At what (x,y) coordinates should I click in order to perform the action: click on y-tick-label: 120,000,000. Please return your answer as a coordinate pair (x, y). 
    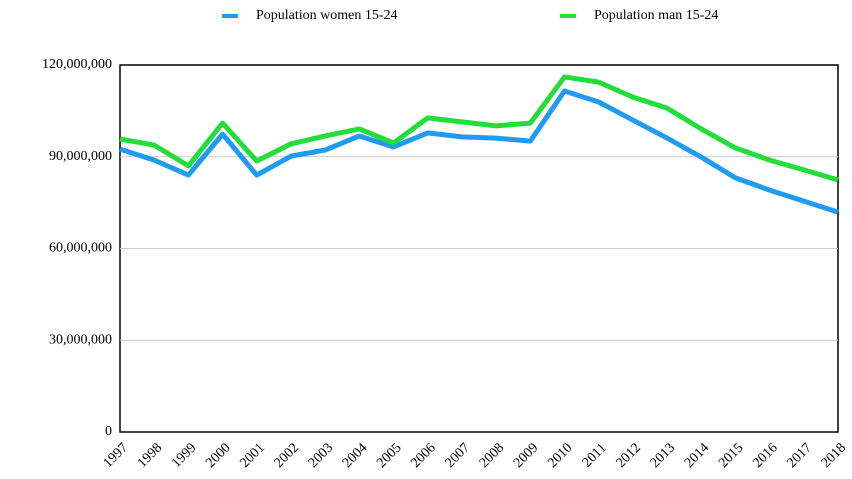
    Looking at the image, I should click on (77, 64).